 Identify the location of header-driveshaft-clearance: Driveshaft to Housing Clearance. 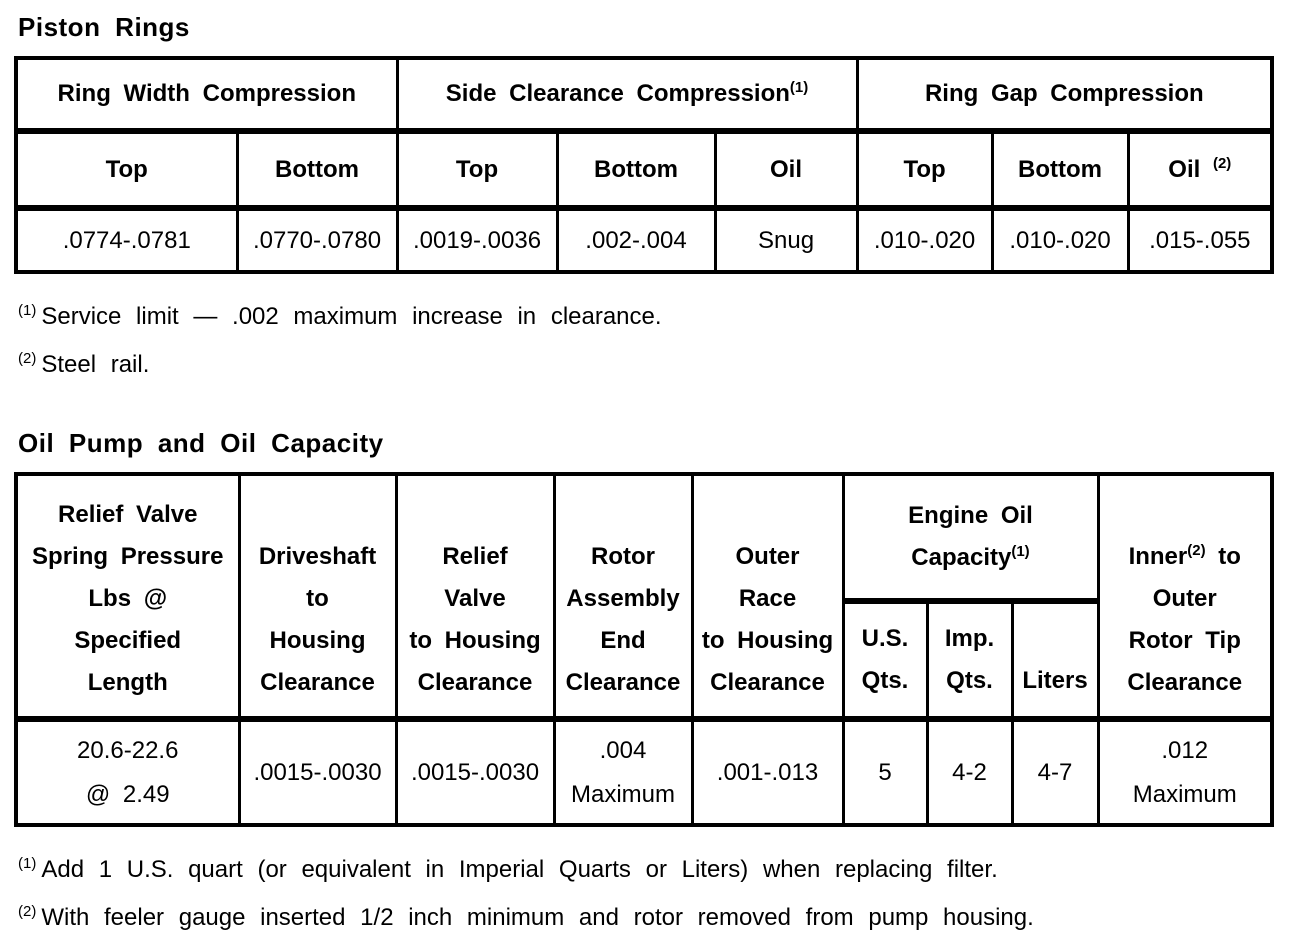
(317, 596).